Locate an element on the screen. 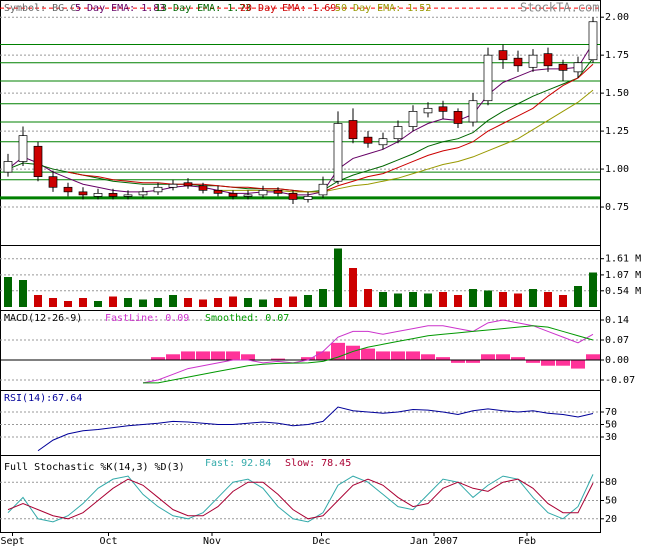  legend-entry: 13 Day EMA: 1.73 is located at coordinates (203, 8).